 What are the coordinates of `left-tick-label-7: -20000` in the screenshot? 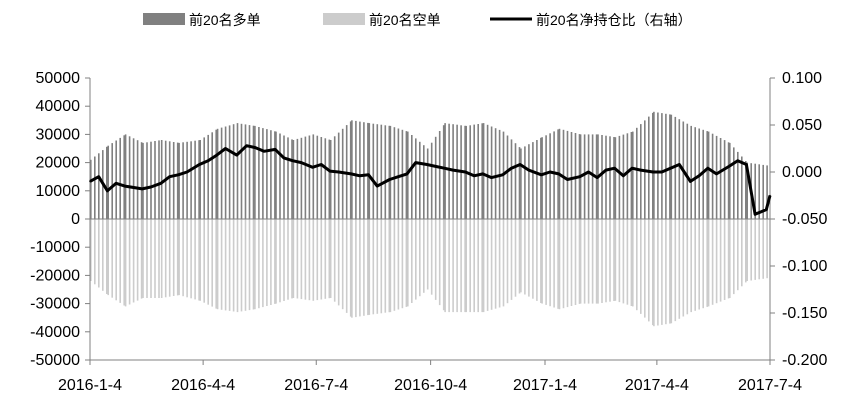 It's located at (55, 275).